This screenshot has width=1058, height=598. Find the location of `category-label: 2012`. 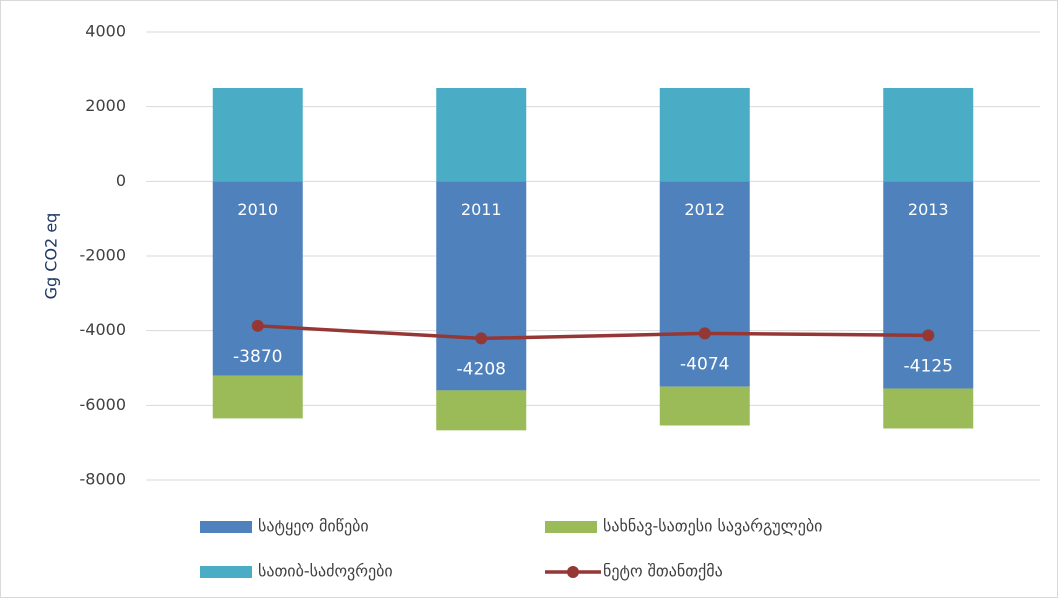

category-label: 2012 is located at coordinates (704, 209).